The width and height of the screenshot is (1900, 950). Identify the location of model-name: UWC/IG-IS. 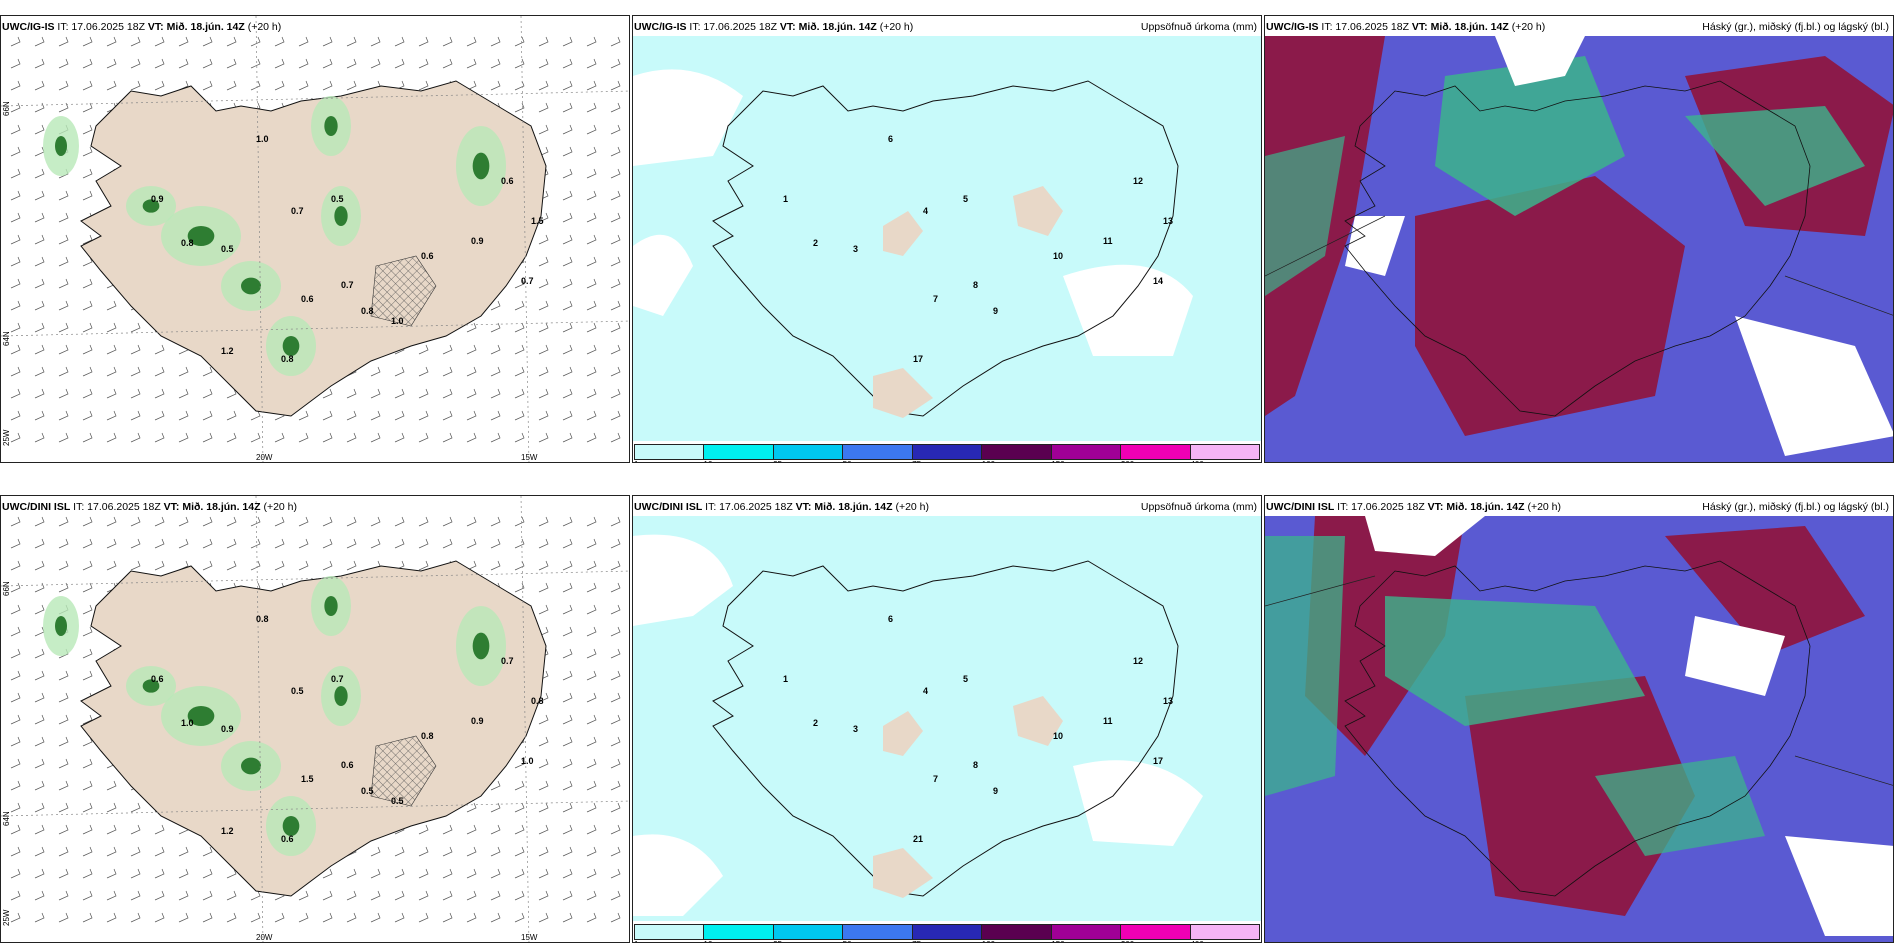
(660, 27).